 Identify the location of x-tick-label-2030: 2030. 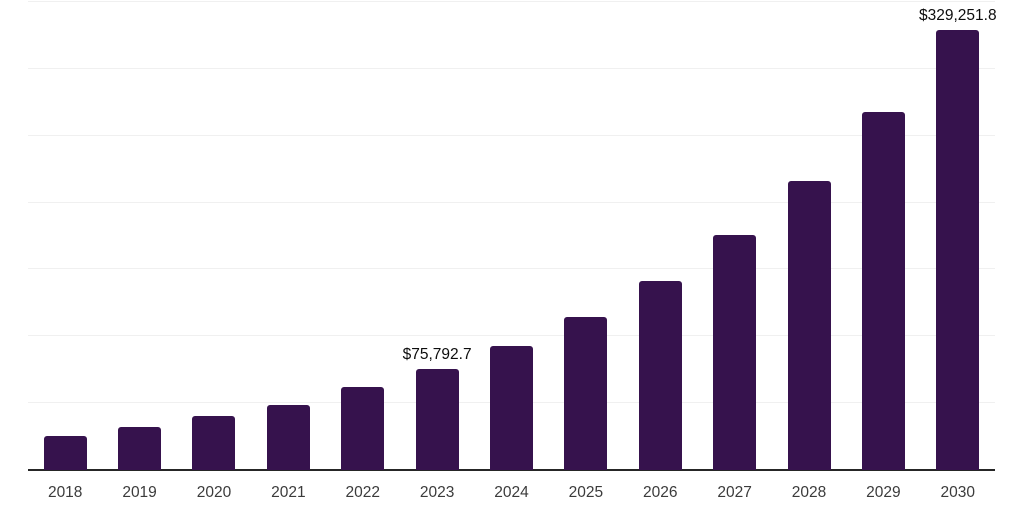
(958, 492).